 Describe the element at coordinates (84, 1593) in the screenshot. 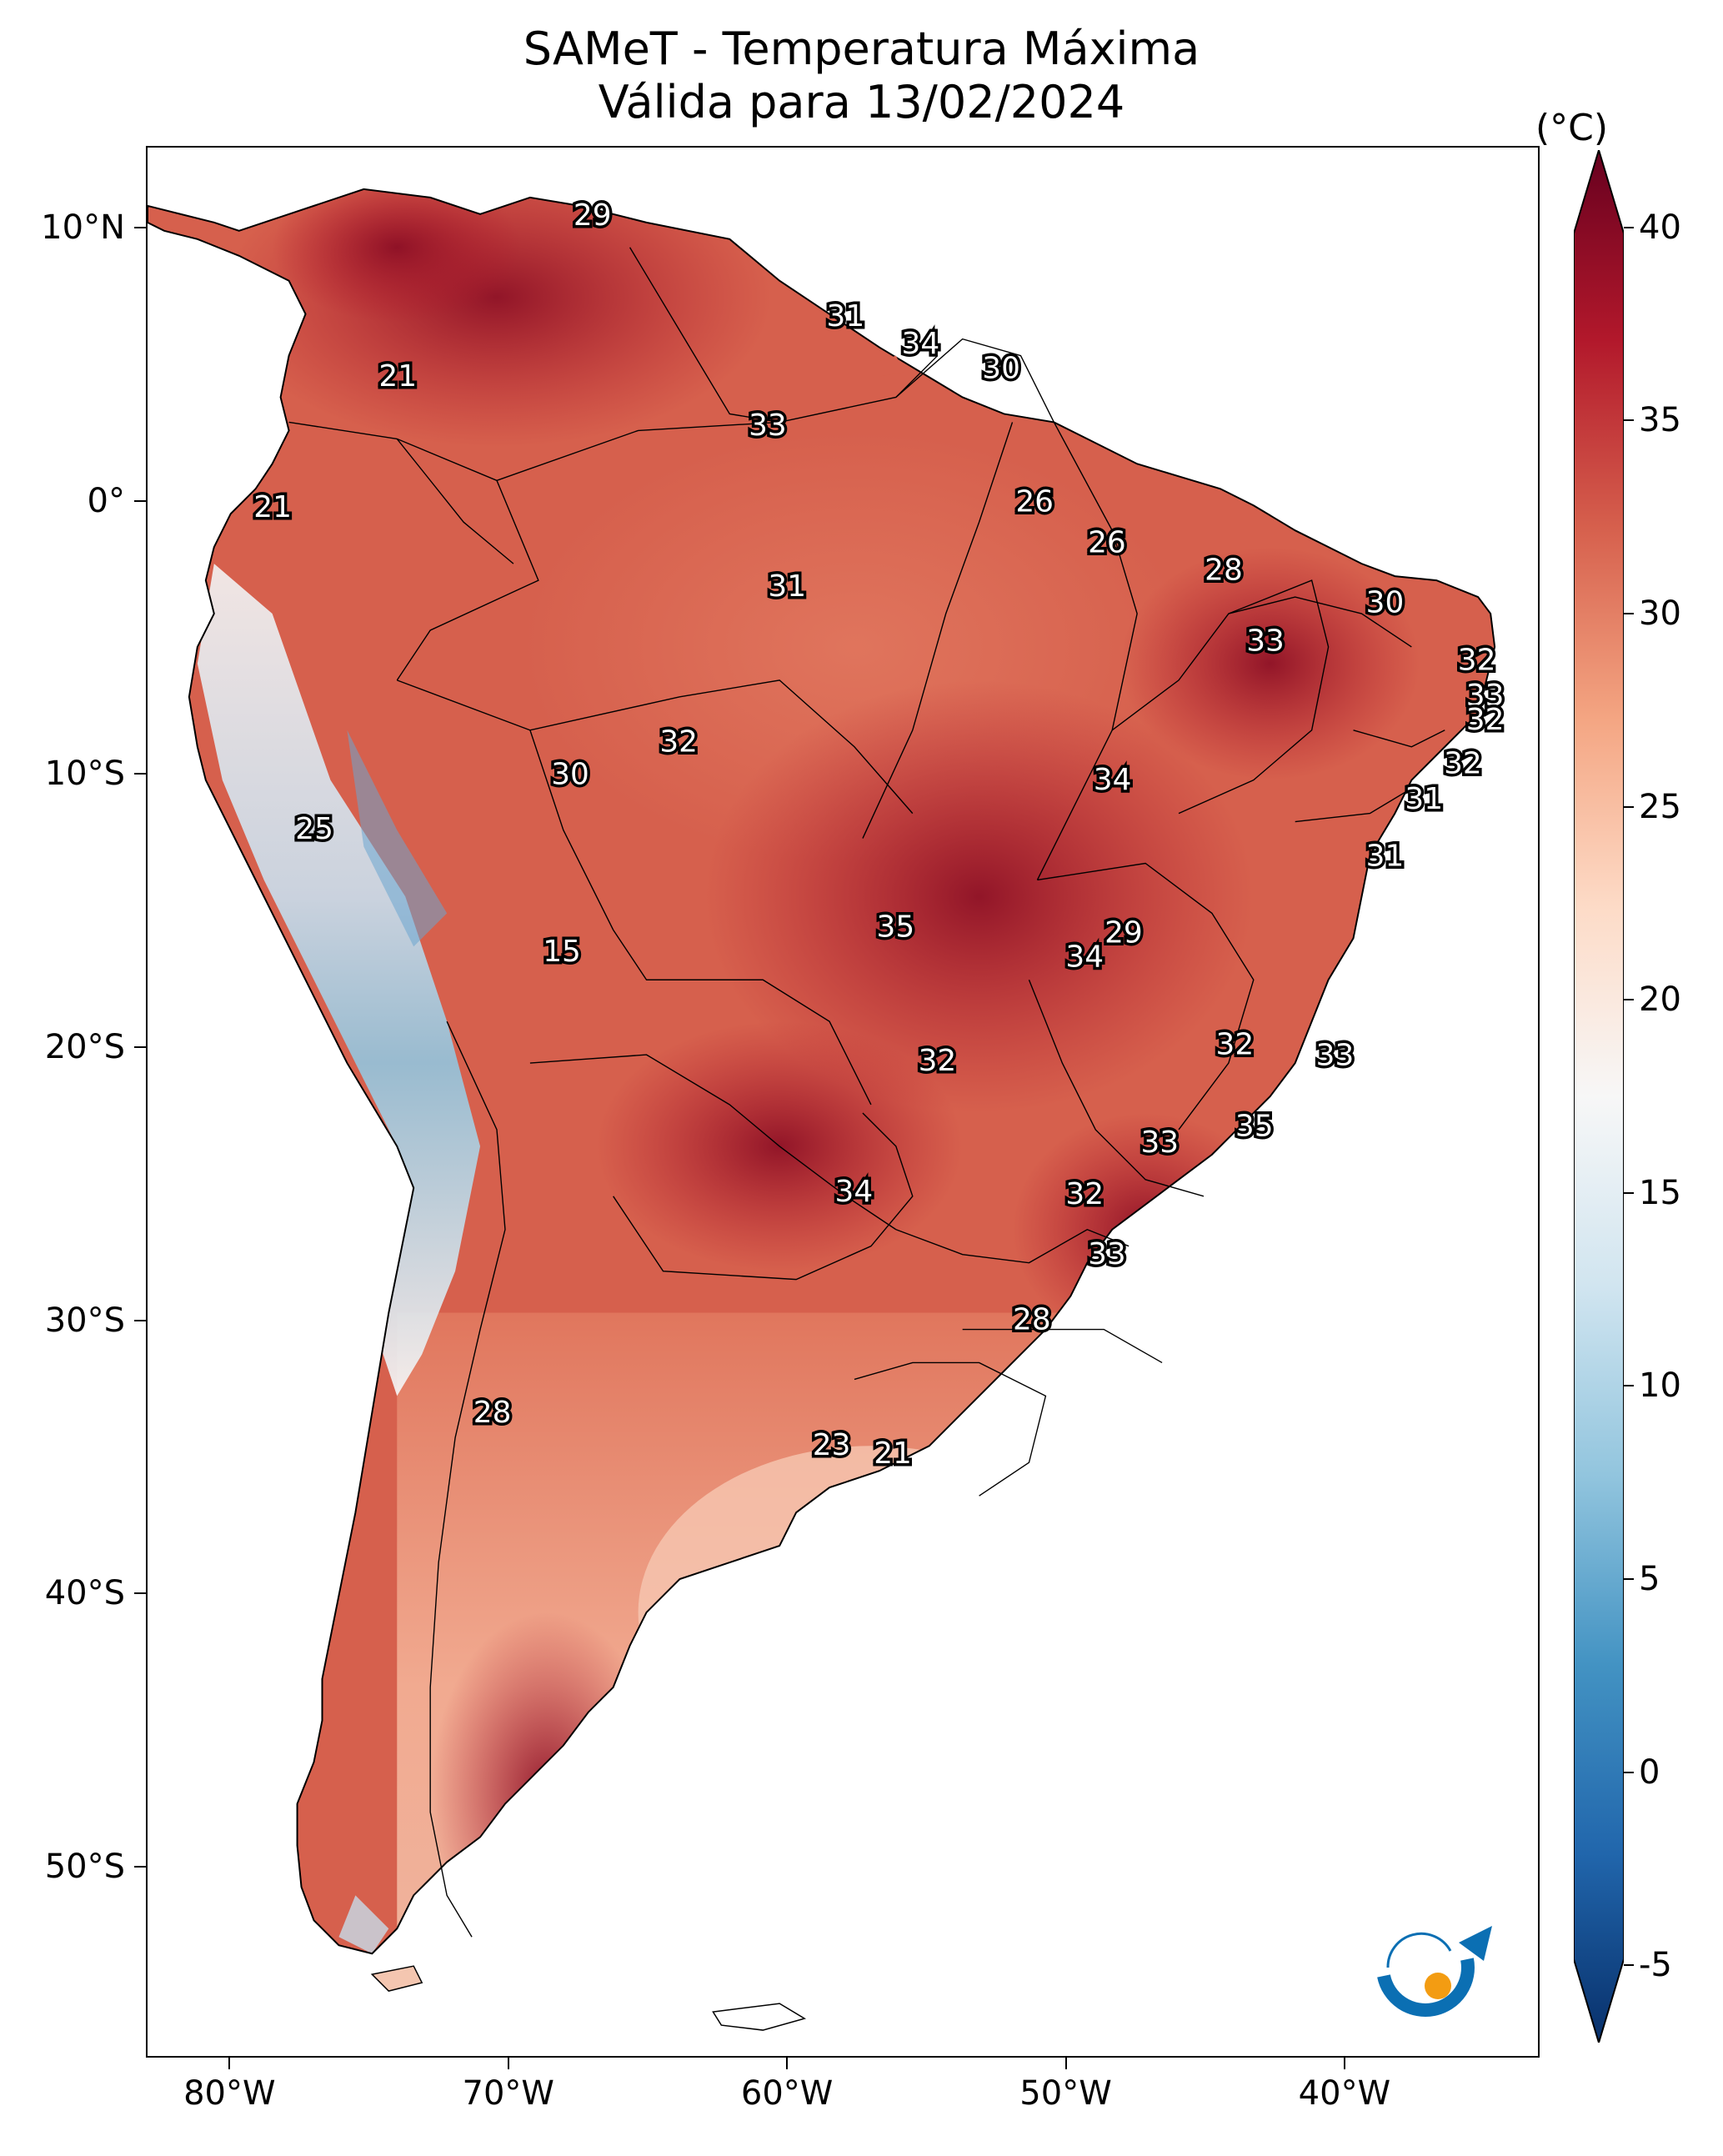

I see `latitude-label: 40°S` at that location.